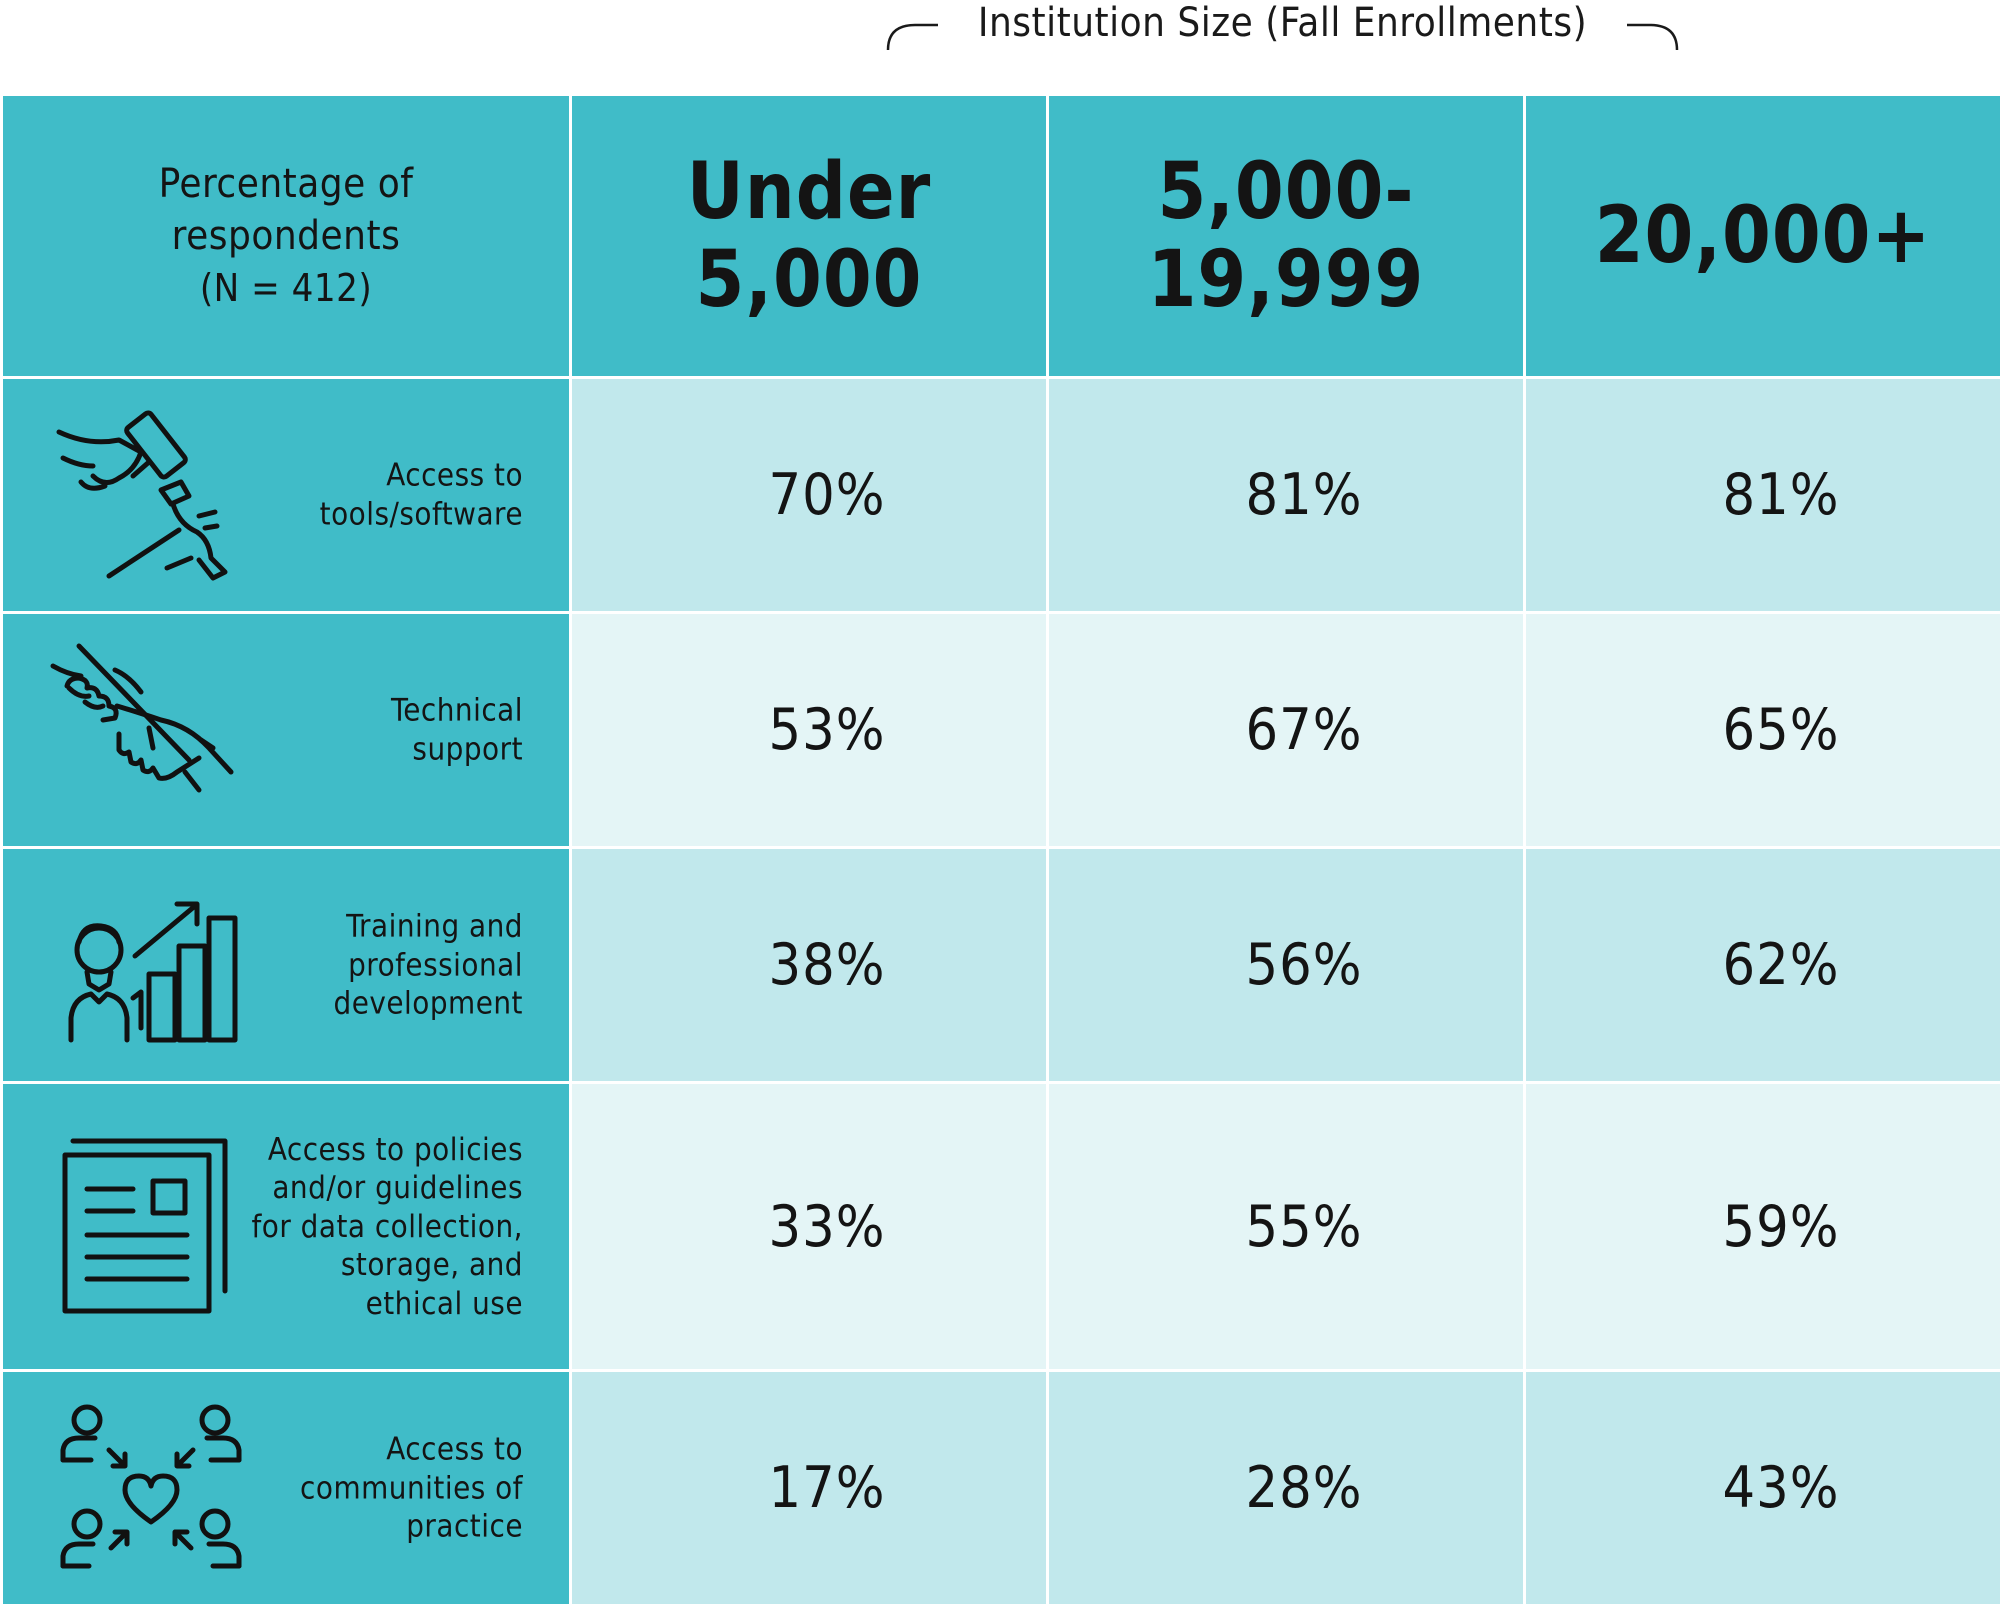 This screenshot has height=1607, width=2000. I want to click on column-header: 20,000+, so click(1762, 236).